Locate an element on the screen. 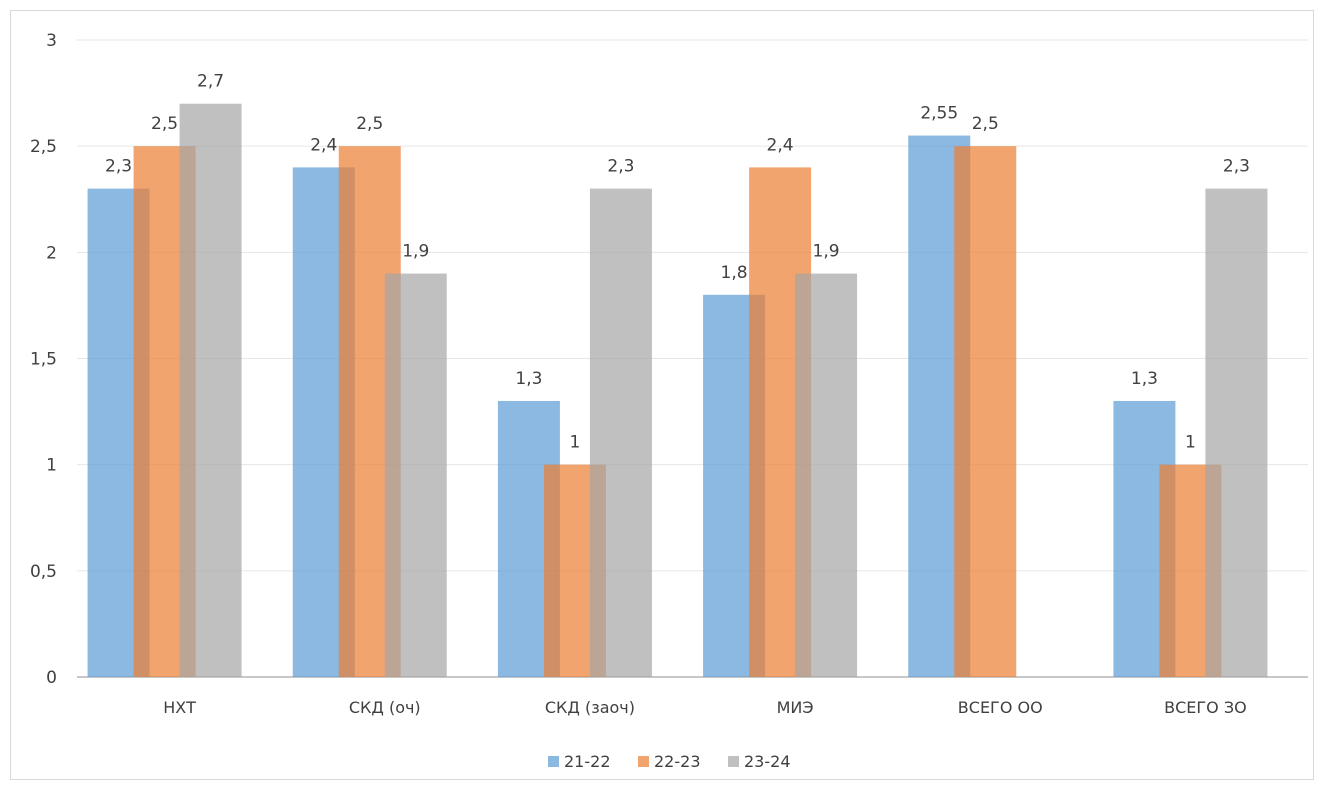  y-axis-ticks: 0 0,5 1 1,5 2 2,5 3 is located at coordinates (43, 359).